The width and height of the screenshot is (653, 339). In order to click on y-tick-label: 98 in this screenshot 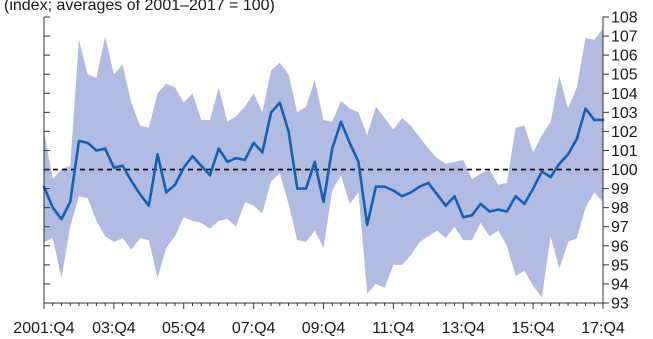, I will do `click(620, 208)`.